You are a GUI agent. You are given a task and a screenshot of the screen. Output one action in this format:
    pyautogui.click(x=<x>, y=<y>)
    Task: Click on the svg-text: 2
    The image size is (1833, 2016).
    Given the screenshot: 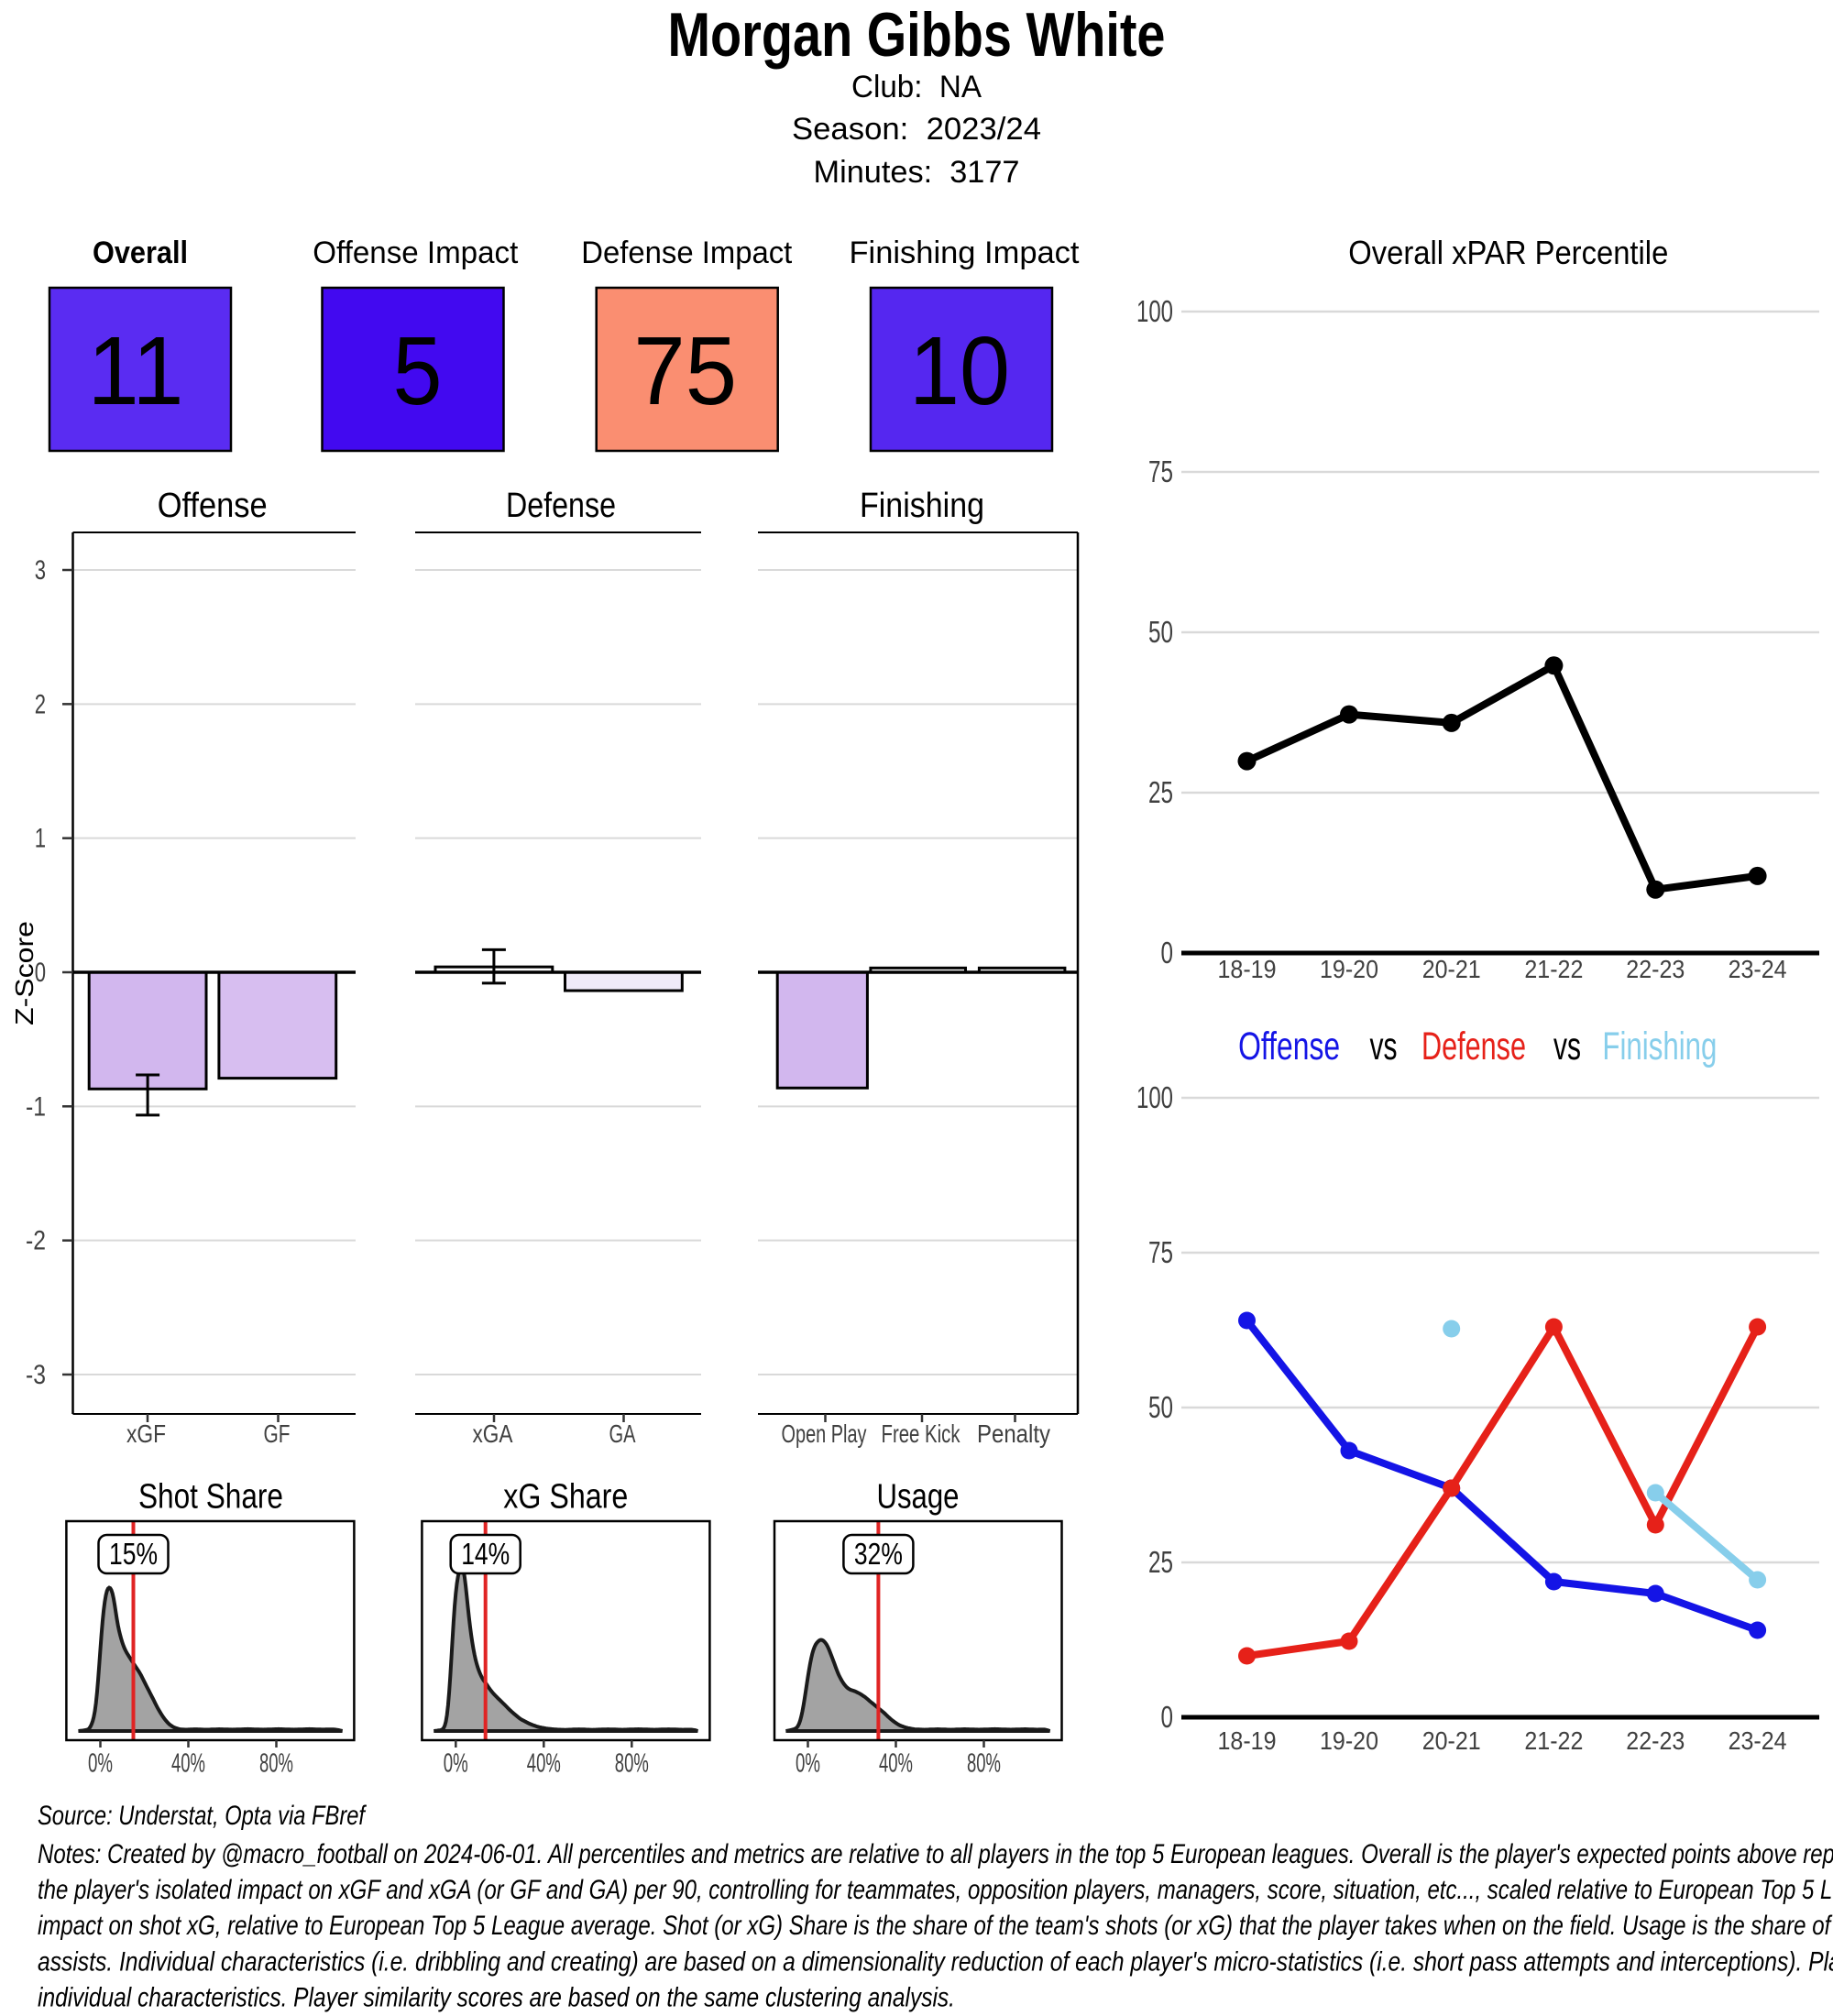 What is the action you would take?
    pyautogui.click(x=40, y=704)
    